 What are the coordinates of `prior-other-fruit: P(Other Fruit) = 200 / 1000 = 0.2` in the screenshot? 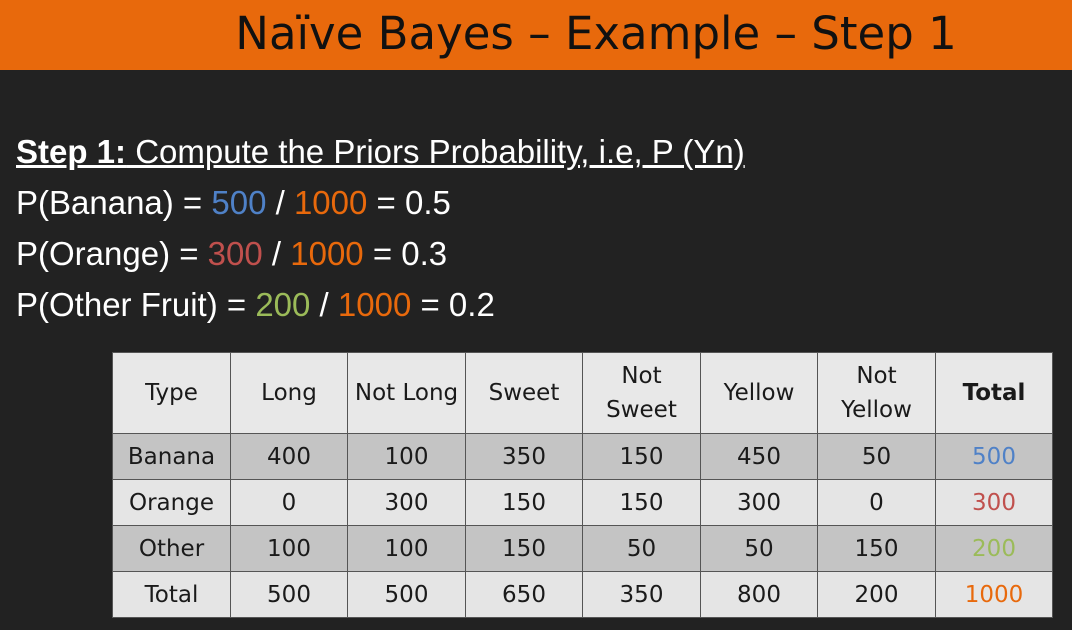 It's located at (380, 304).